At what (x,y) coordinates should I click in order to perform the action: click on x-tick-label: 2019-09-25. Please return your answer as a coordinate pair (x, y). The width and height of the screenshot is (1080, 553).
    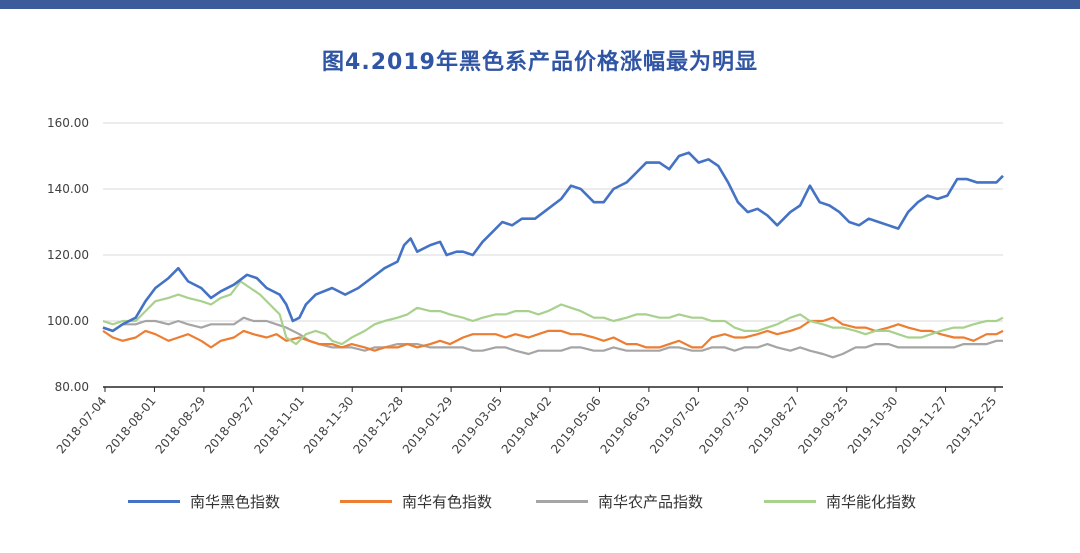
    Looking at the image, I should click on (823, 425).